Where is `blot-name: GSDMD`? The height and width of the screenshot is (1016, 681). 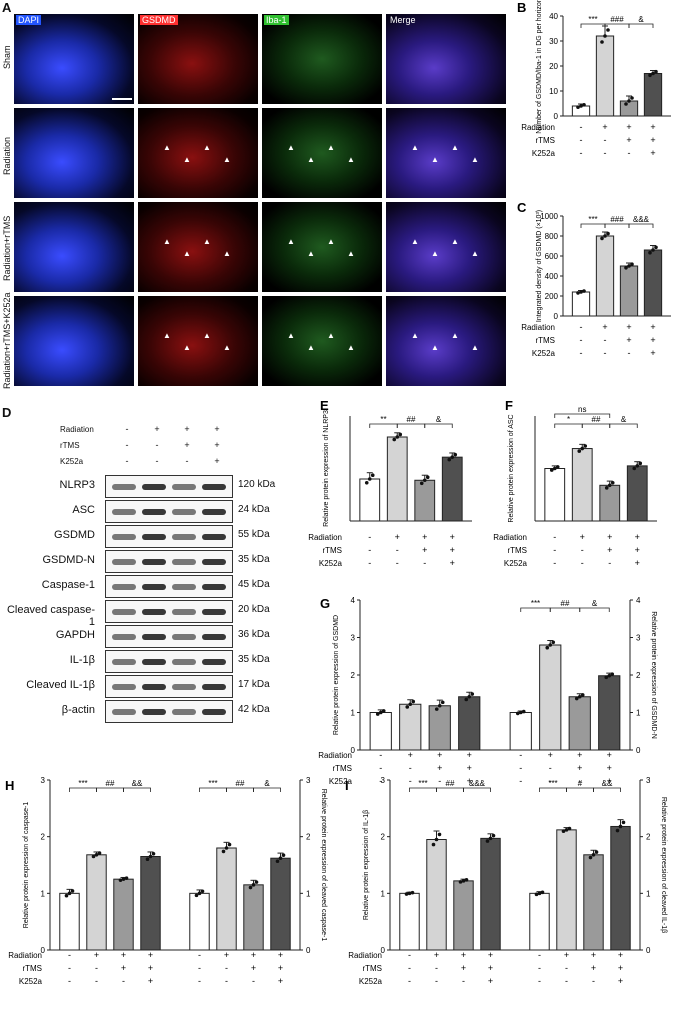 blot-name: GSDMD is located at coordinates (74, 535).